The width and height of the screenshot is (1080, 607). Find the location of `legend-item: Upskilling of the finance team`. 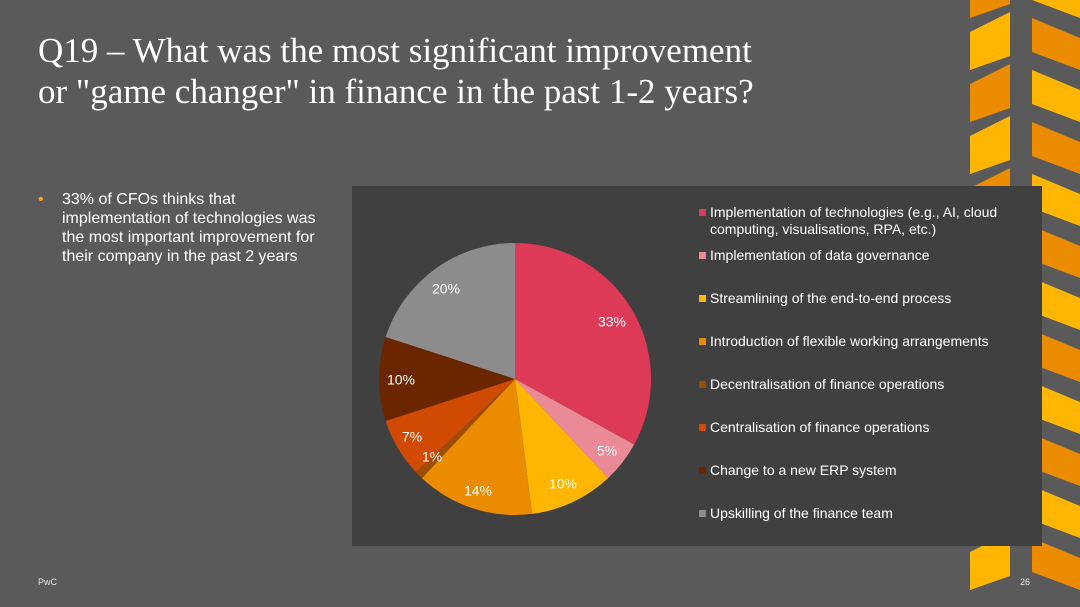

legend-item: Upskilling of the finance team is located at coordinates (868, 513).